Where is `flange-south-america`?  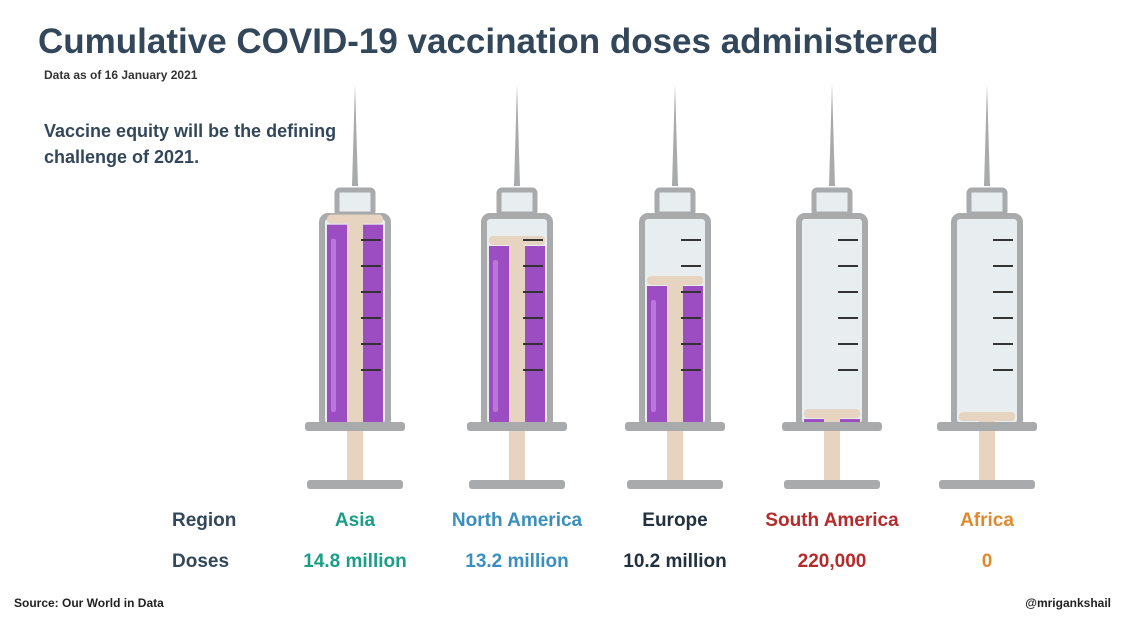
flange-south-america is located at coordinates (832, 426).